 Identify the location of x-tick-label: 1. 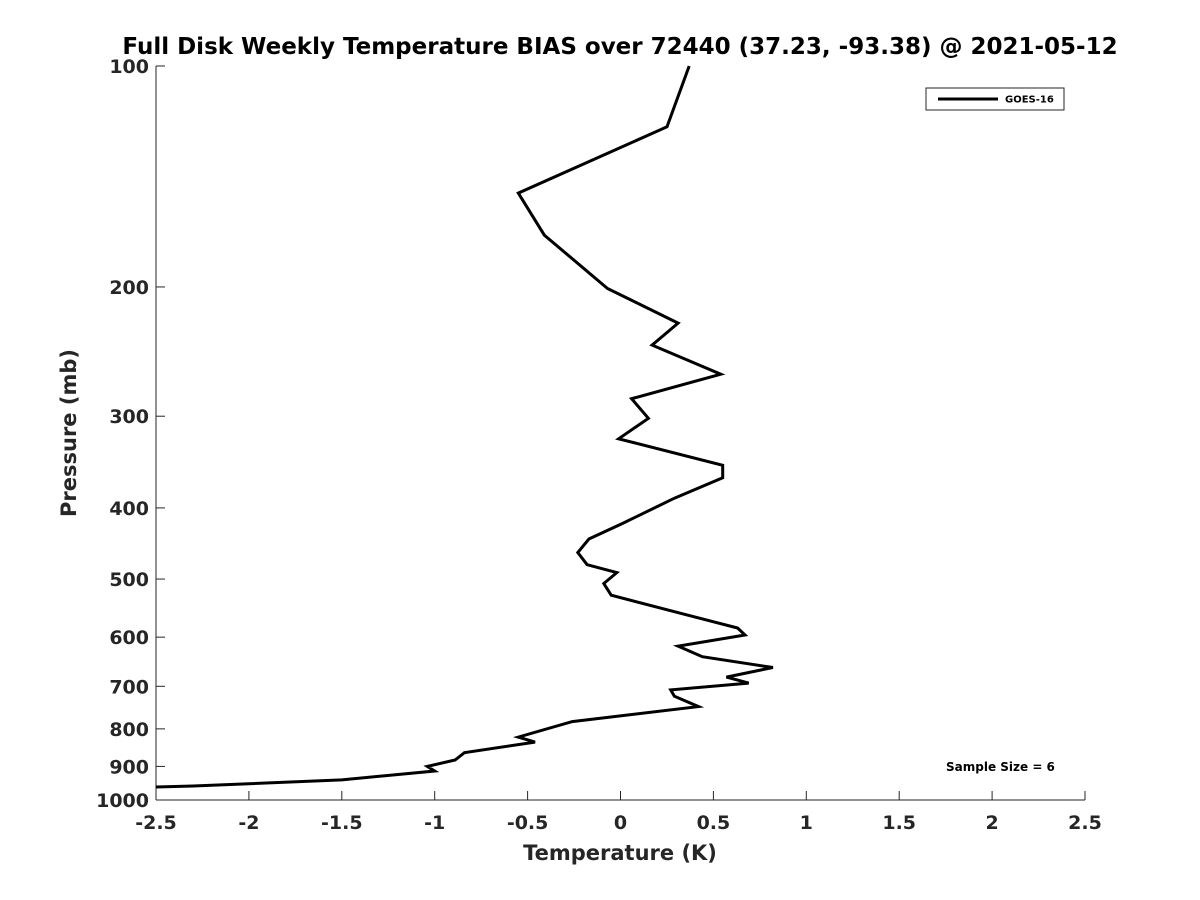
(806, 823).